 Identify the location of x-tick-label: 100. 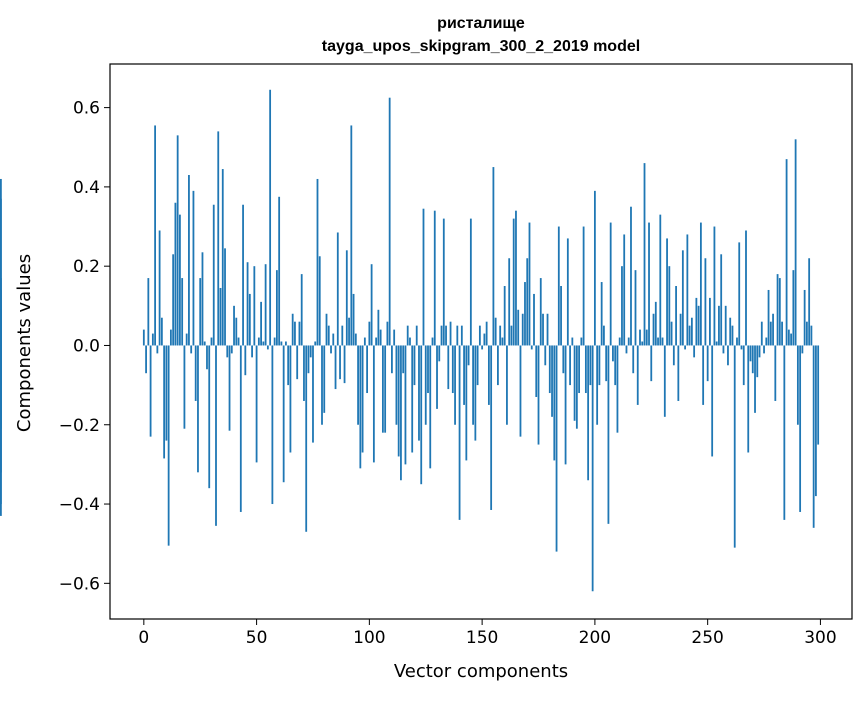
(369, 638).